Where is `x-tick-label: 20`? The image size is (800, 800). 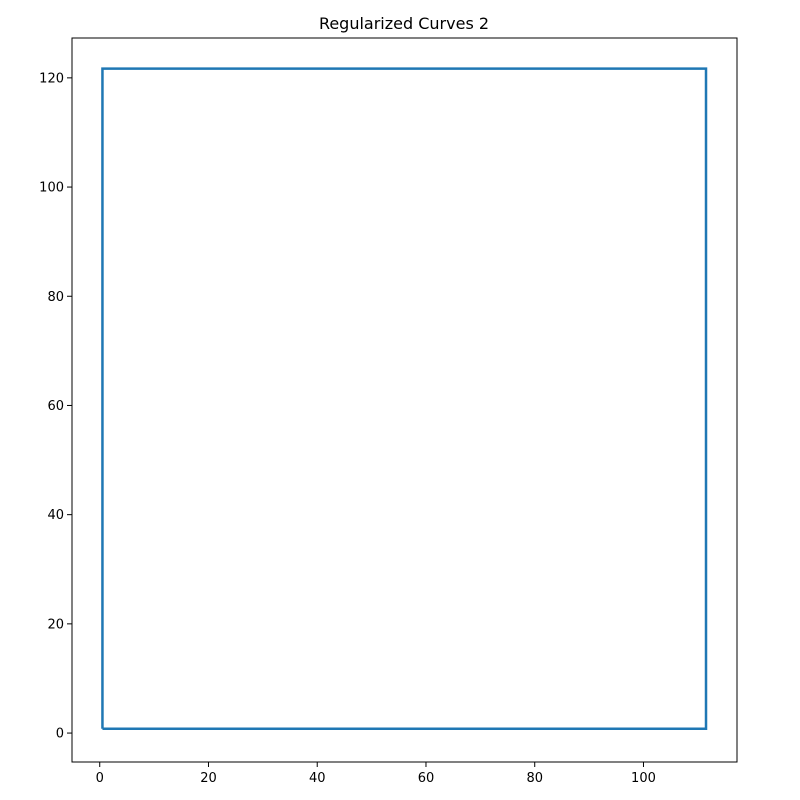
x-tick-label: 20 is located at coordinates (208, 778).